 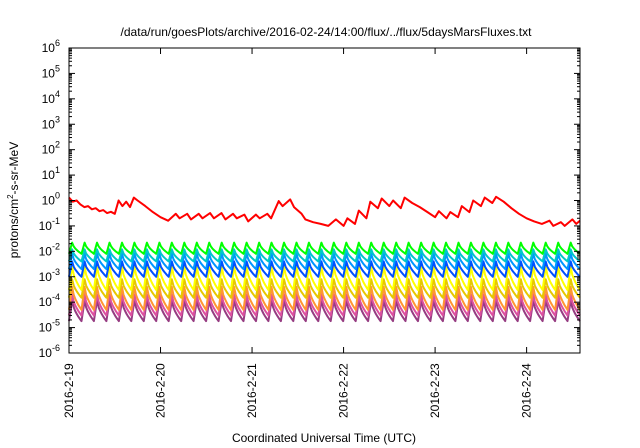 What do you see at coordinates (49, 326) in the screenshot?
I see `y-tick-label: 10⁻⁵` at bounding box center [49, 326].